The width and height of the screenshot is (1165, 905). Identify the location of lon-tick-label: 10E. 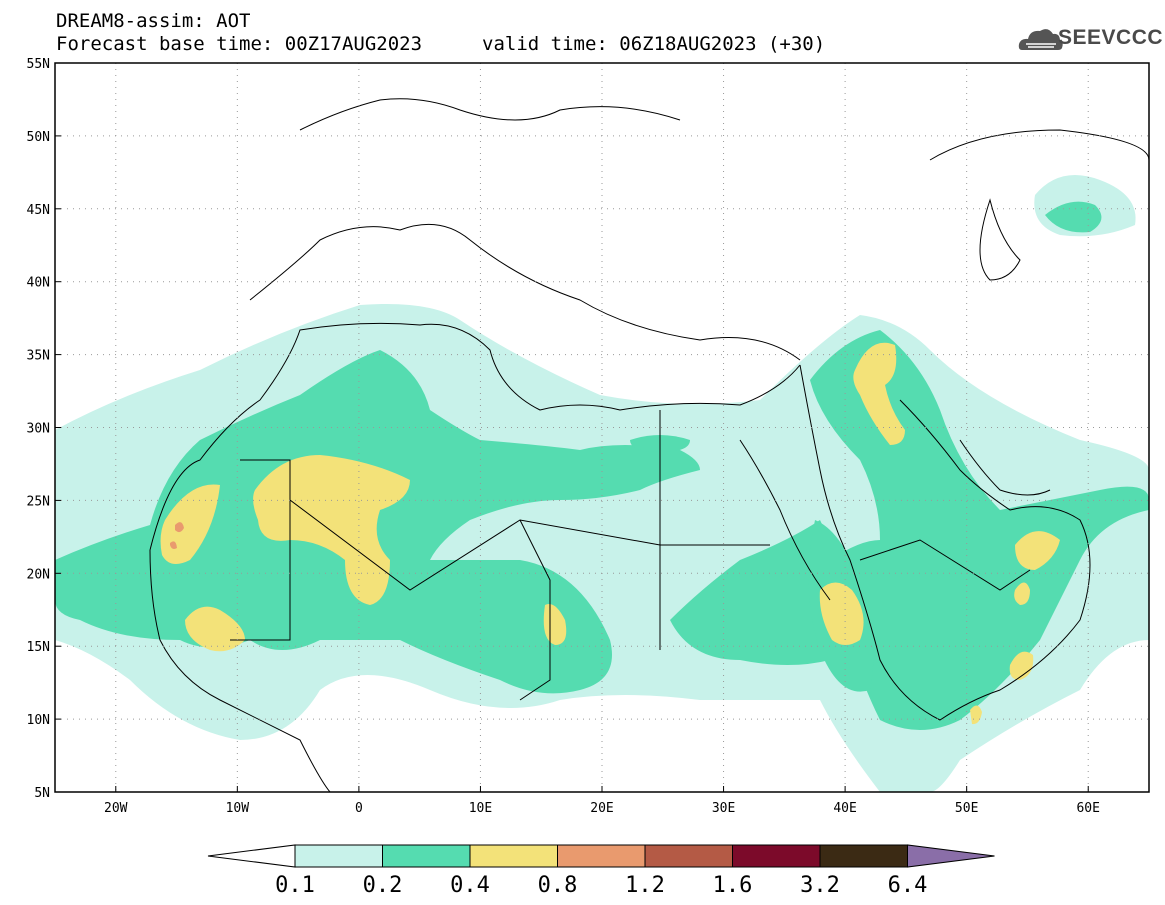
(480, 808).